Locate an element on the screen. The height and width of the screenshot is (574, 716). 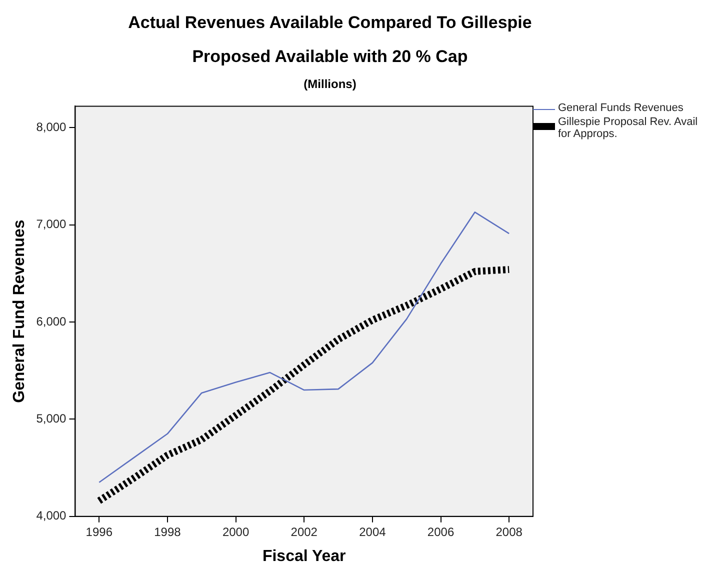
y-axis-title: General Fund Revenues is located at coordinates (19, 311).